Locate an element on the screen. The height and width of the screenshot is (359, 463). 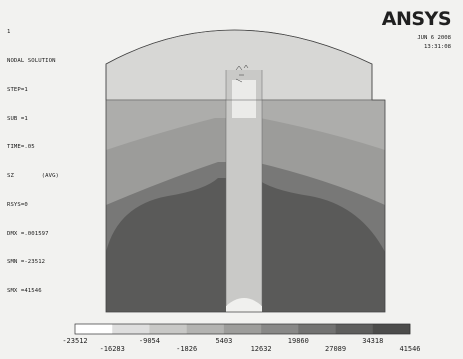
legend-label-0: -23512 is located at coordinates (74, 341).